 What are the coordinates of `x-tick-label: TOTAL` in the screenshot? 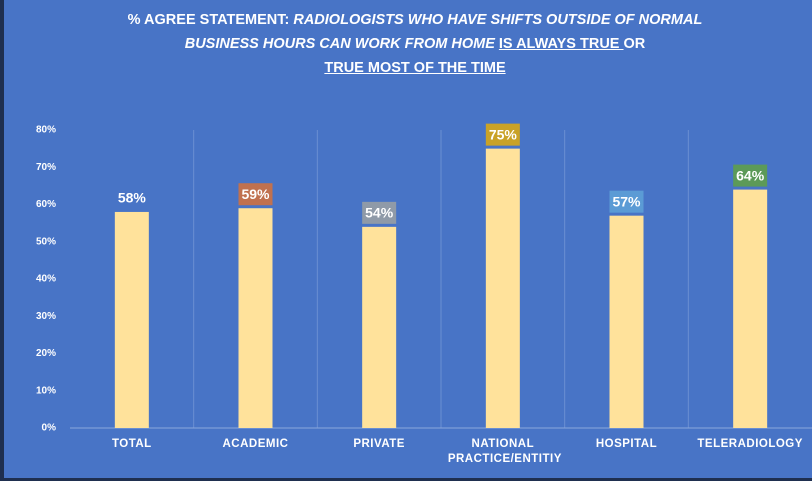 It's located at (131, 444).